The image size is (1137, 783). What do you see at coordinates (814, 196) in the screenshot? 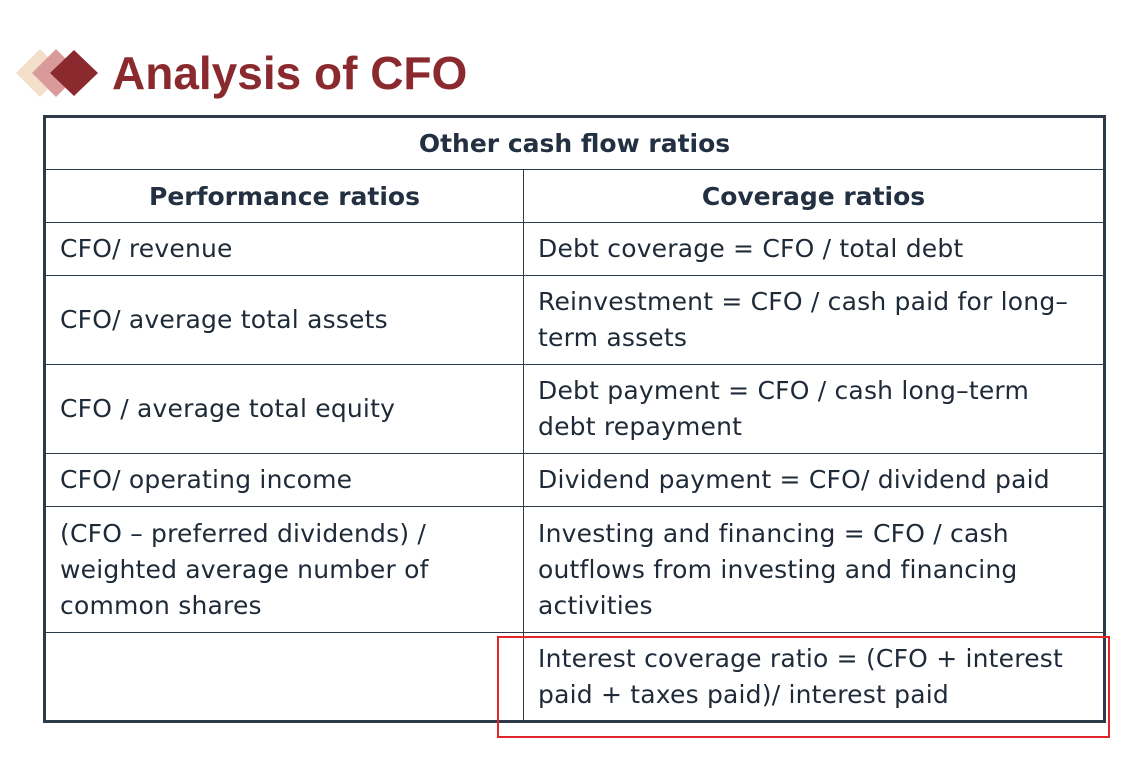
I see `header-coverage-ratios: Coverage ratios` at bounding box center [814, 196].